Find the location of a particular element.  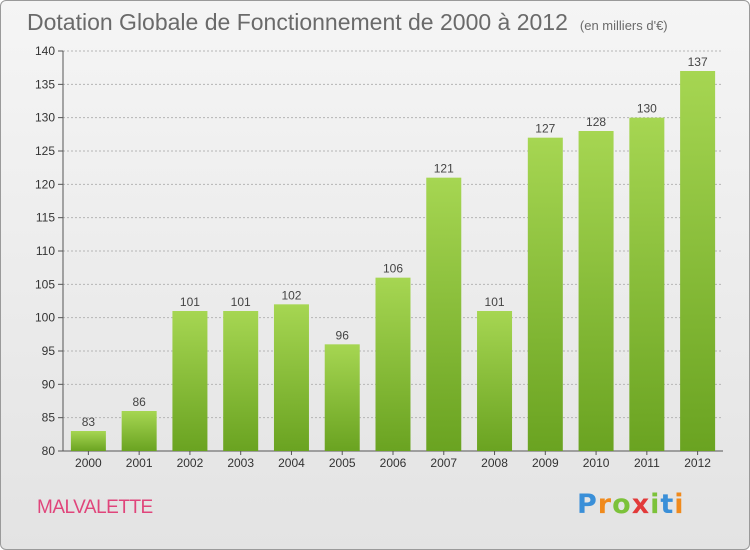

x-tick-label: 2004 is located at coordinates (291, 463).